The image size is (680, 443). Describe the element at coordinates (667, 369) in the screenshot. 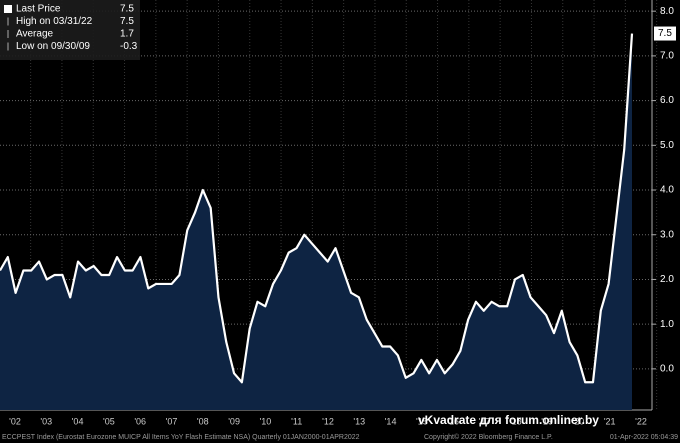

I see `y-tick-label: 0.0` at that location.